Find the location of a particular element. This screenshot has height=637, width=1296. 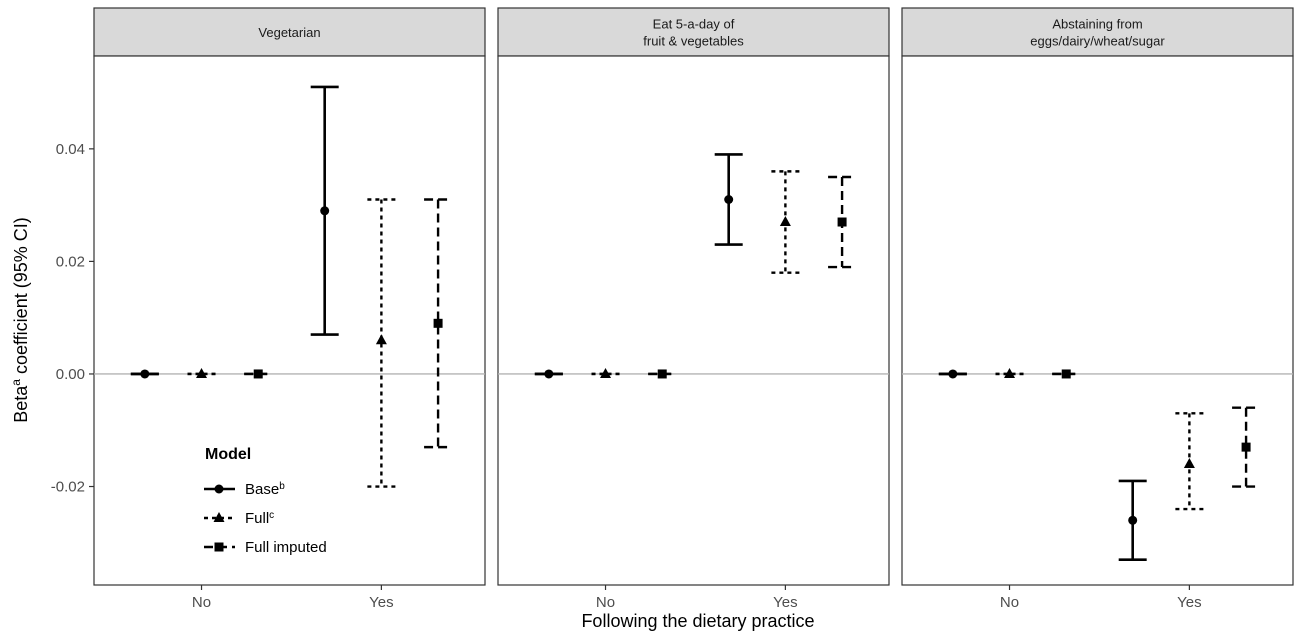

legend-label: Fullc is located at coordinates (259, 519).